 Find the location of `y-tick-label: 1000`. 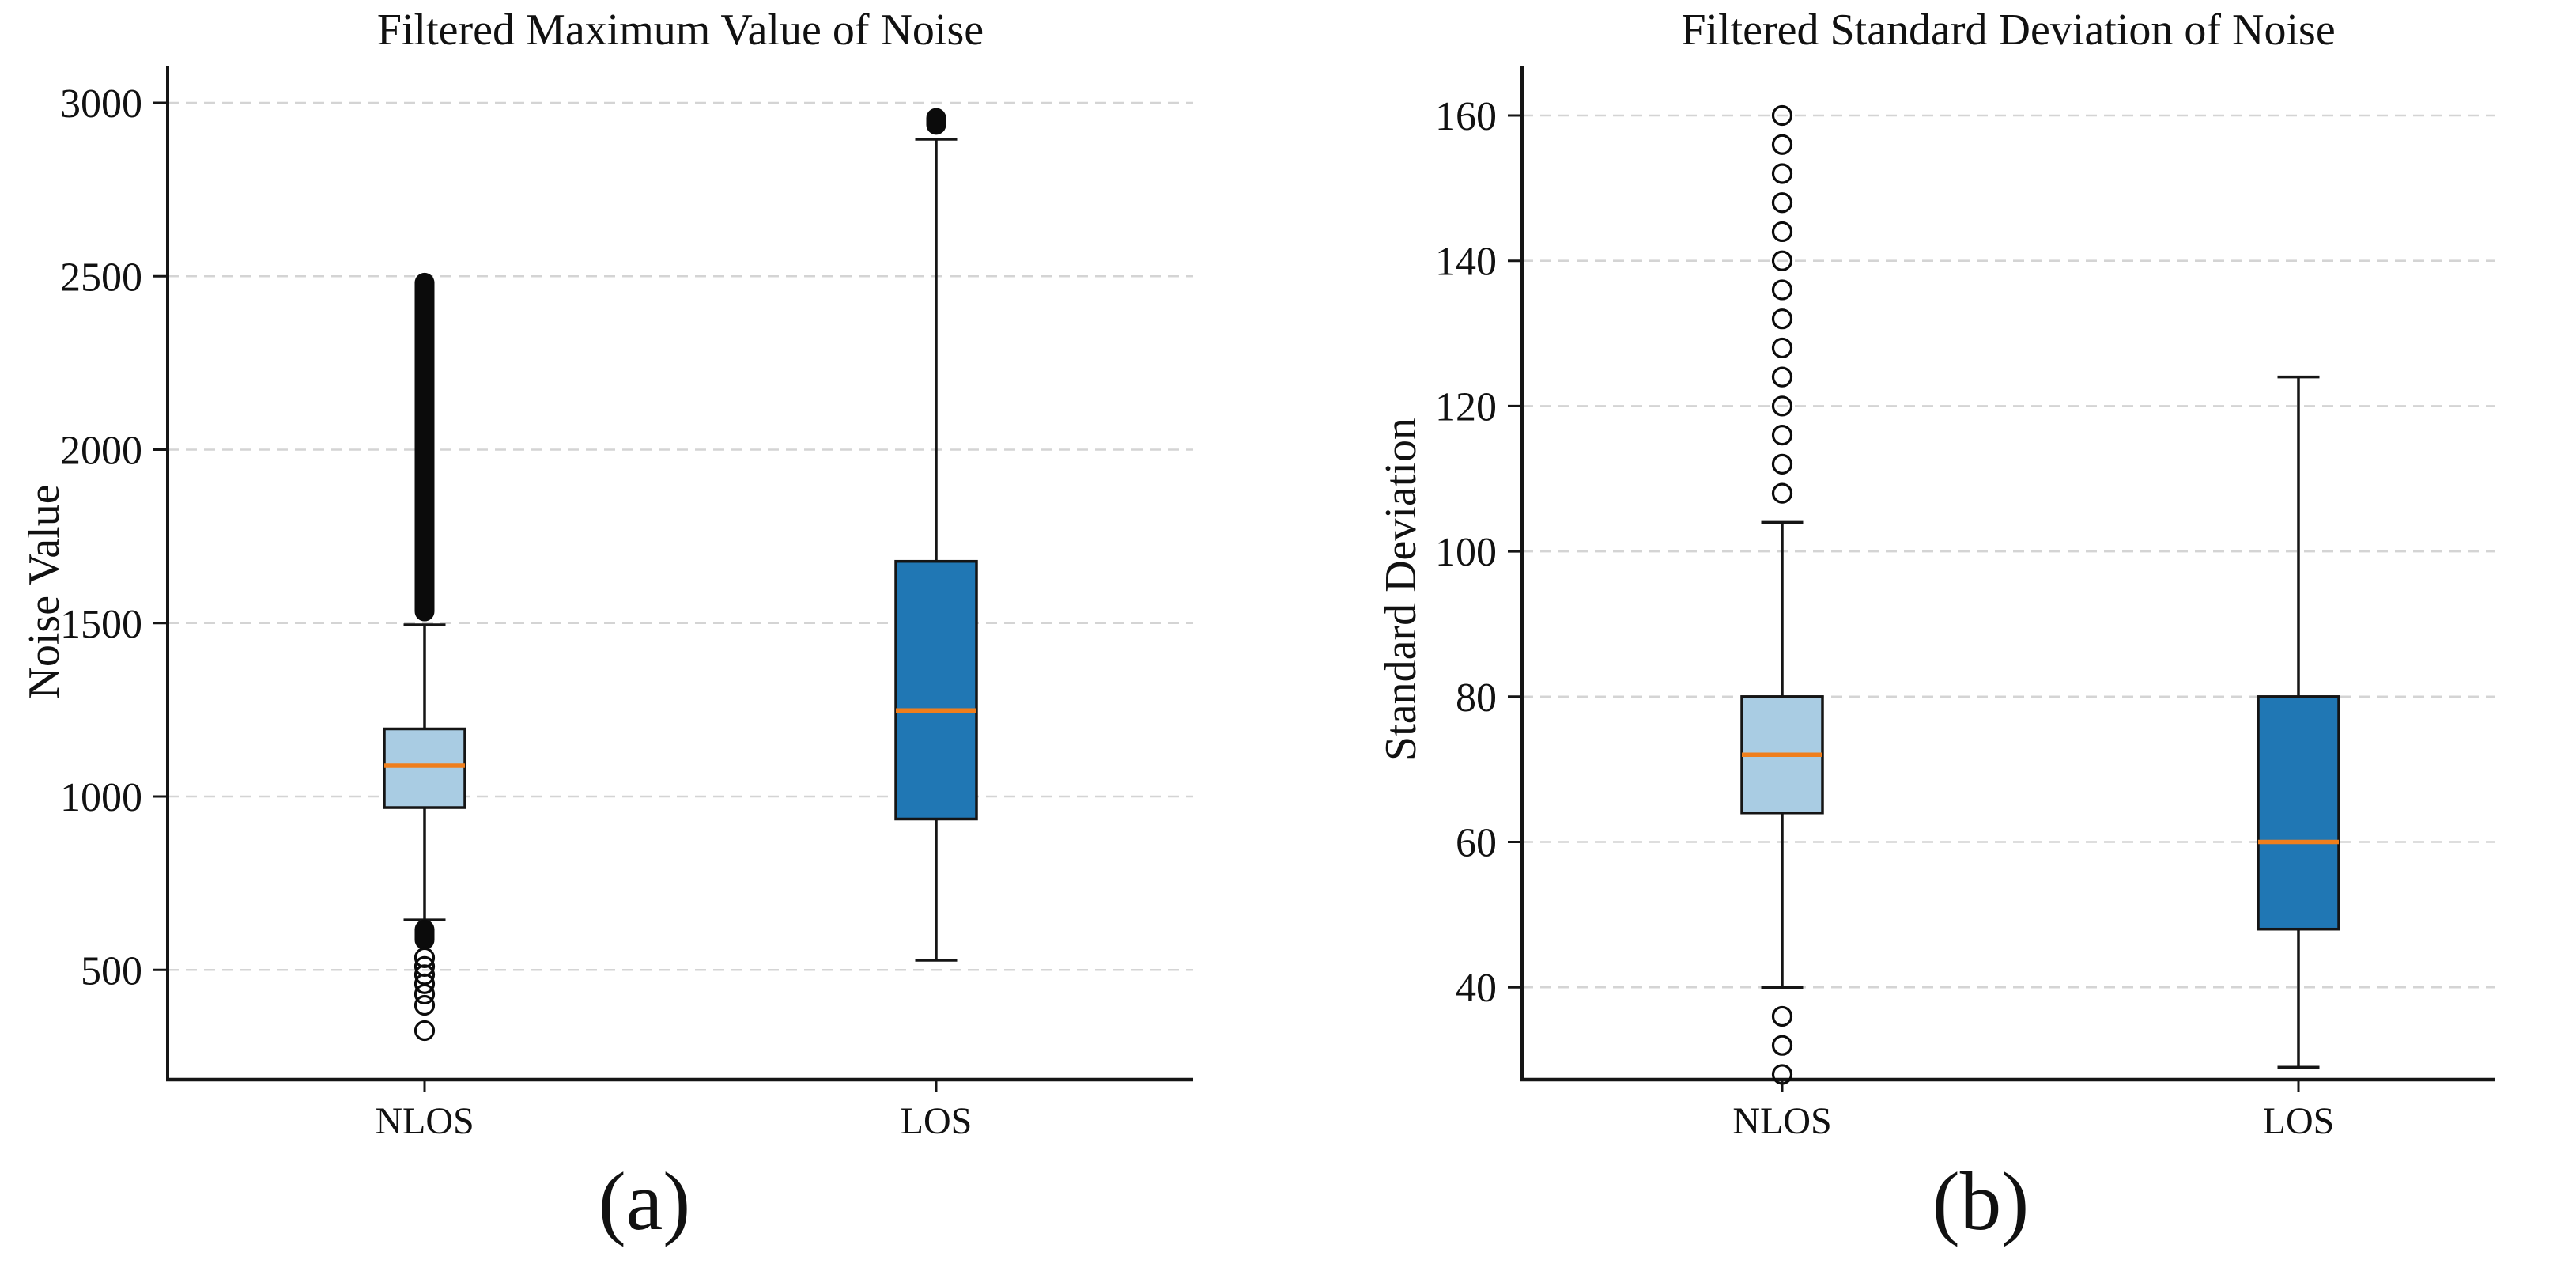

y-tick-label: 1000 is located at coordinates (101, 798).